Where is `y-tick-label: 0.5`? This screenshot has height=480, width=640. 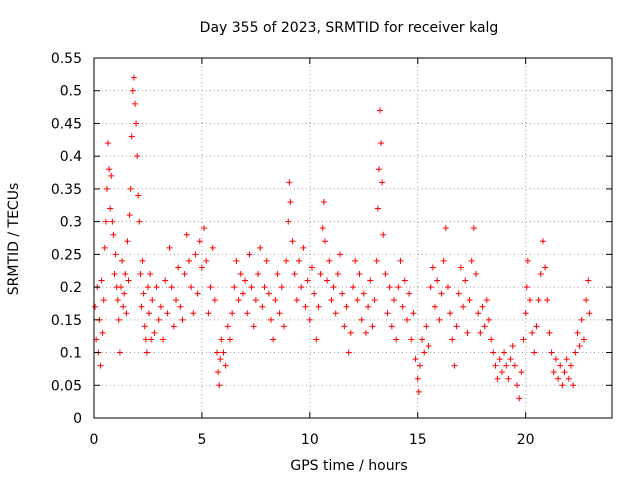 y-tick-label: 0.5 is located at coordinates (71, 92).